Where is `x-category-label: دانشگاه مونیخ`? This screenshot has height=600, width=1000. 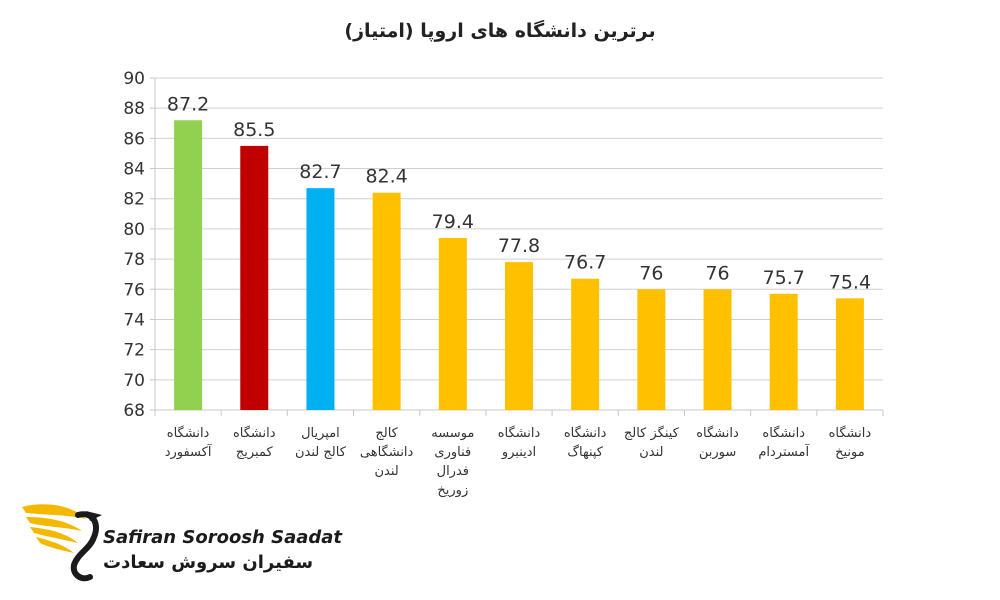 x-category-label: دانشگاه مونیخ is located at coordinates (850, 443).